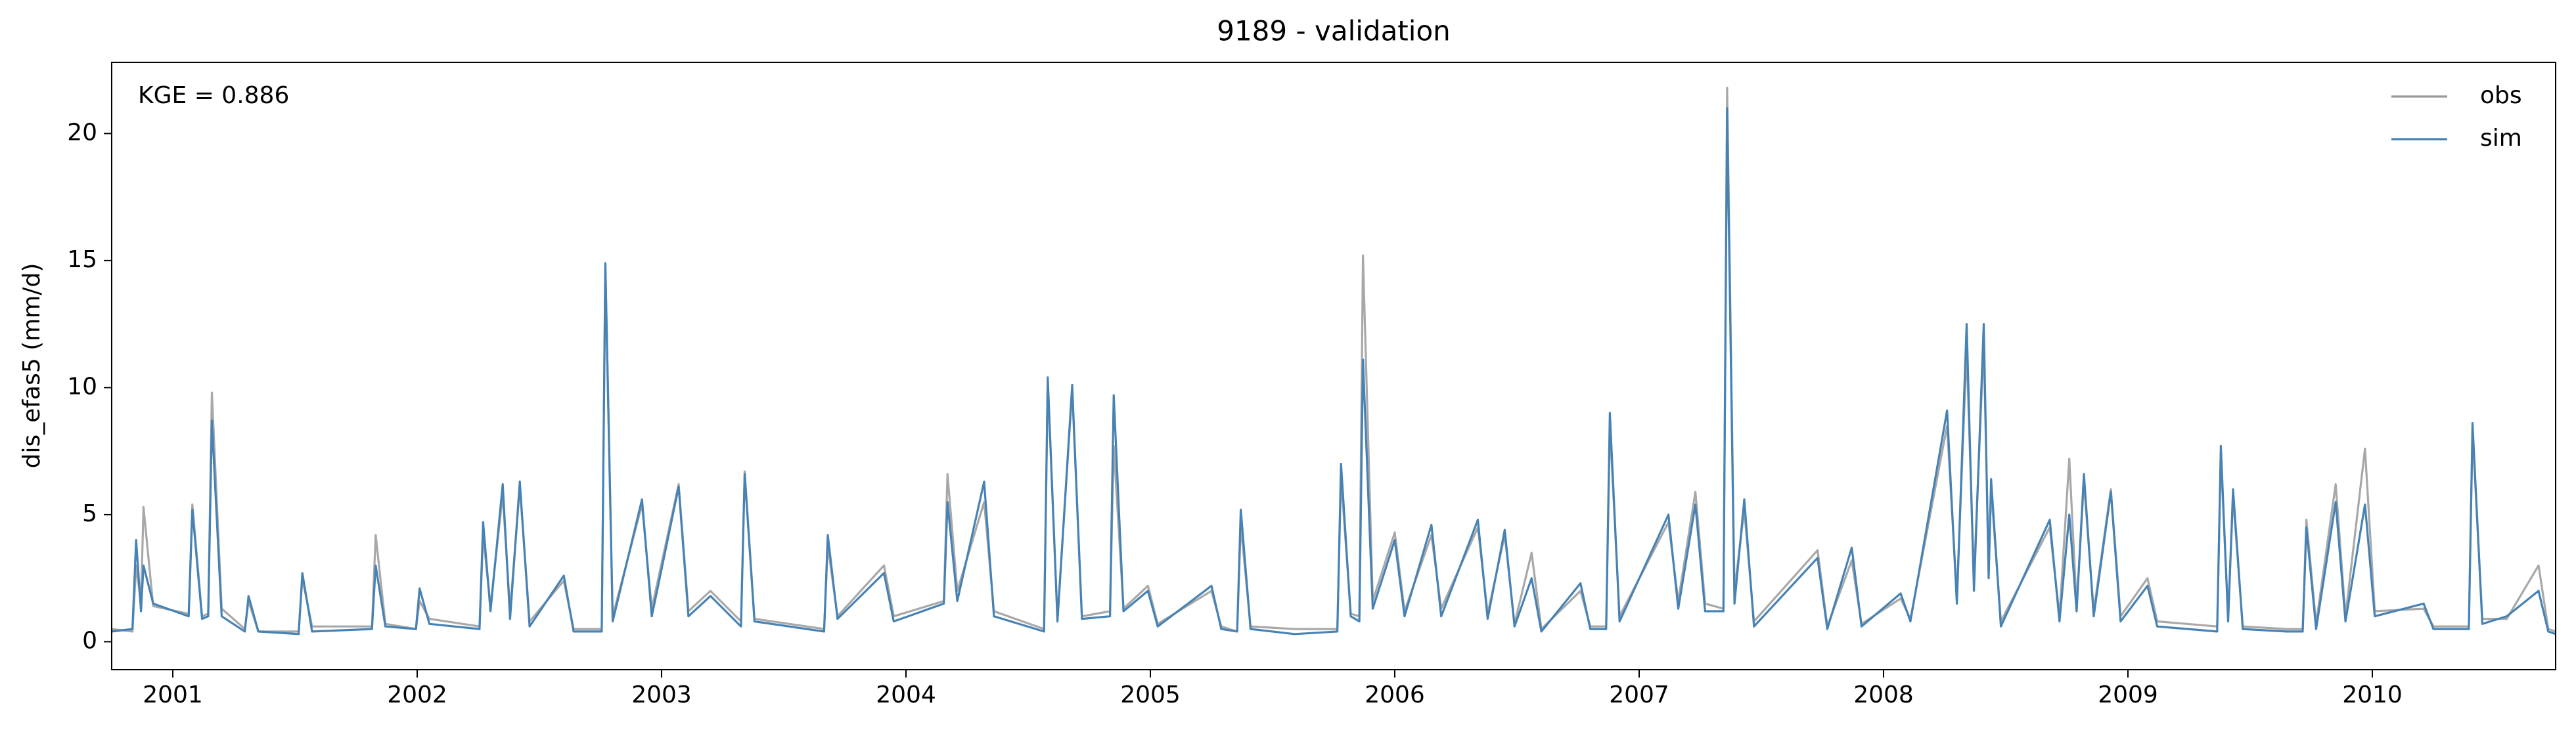 Image resolution: width=2576 pixels, height=734 pixels. I want to click on chart-title: 9189 - validation, so click(1334, 31).